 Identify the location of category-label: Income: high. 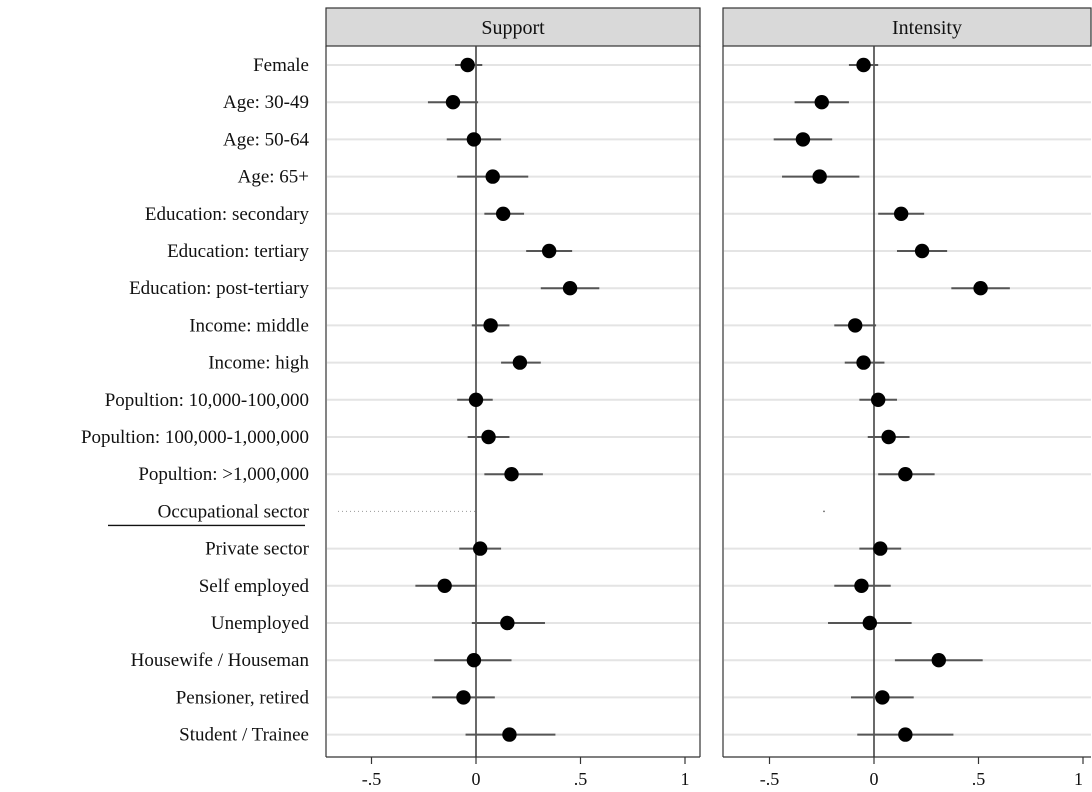
(258, 363).